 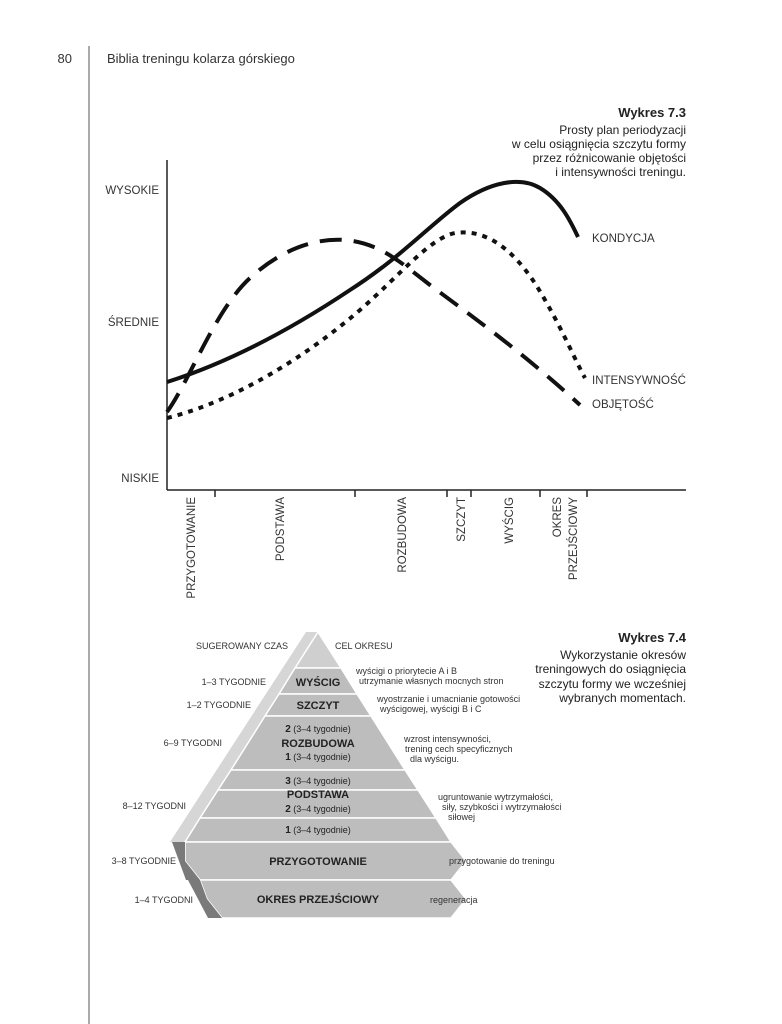 What do you see at coordinates (318, 795) in the screenshot?
I see `level-name: PODSTAWA` at bounding box center [318, 795].